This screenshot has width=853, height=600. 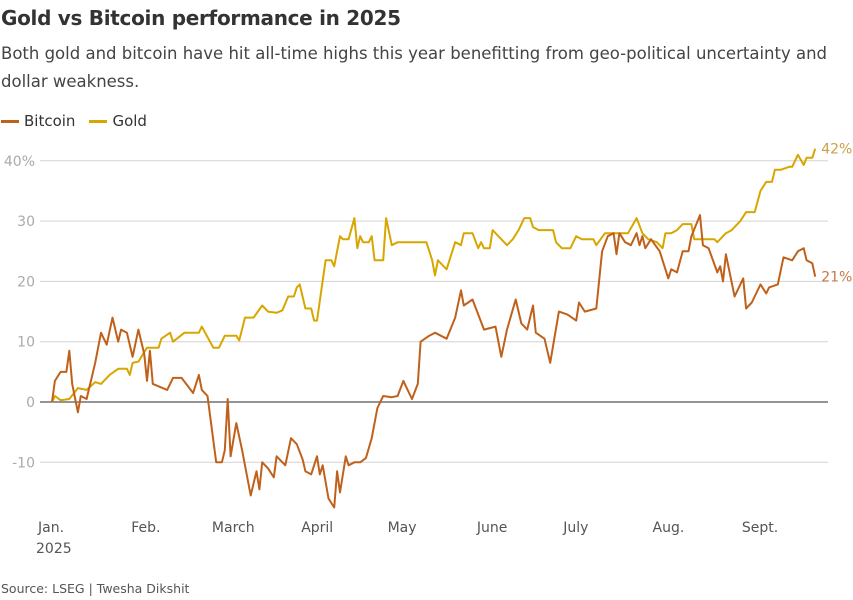 I want to click on x-tick-label: March, so click(x=233, y=528).